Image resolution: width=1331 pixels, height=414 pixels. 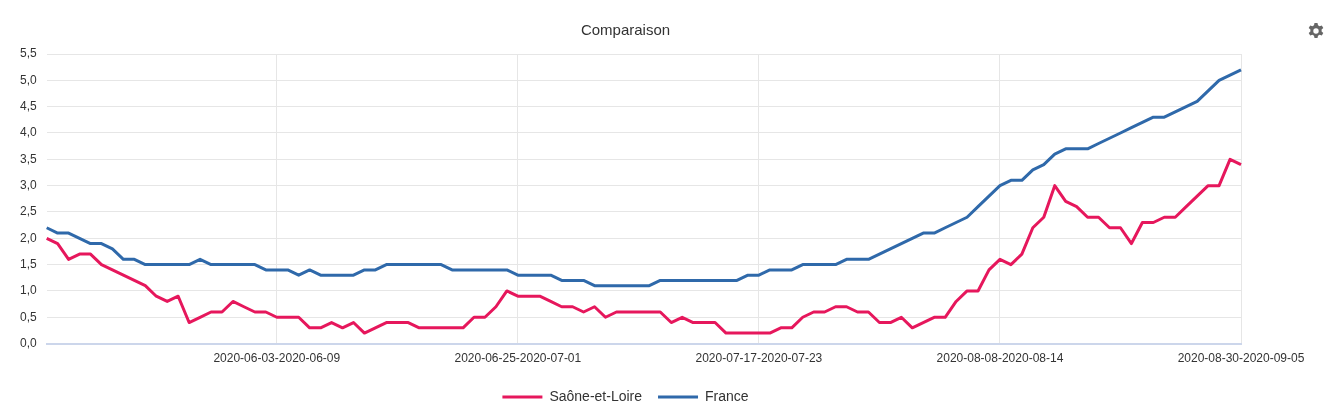 I want to click on y-tick-label: 5,0, so click(x=28, y=79).